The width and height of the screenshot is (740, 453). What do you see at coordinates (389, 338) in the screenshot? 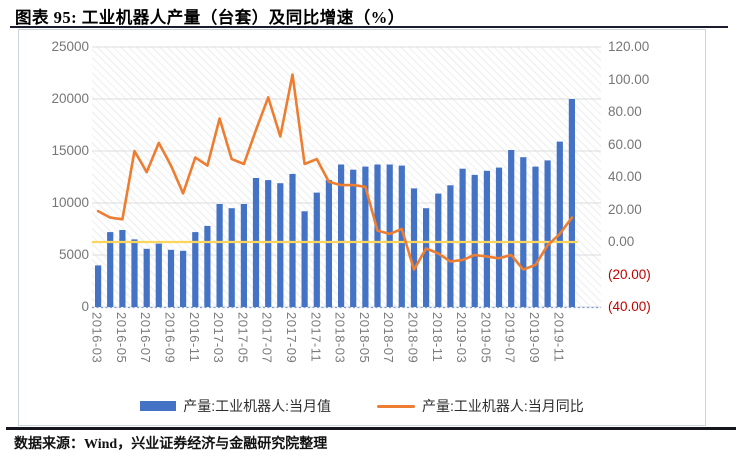
I see `x-axis-tick: 2018-07` at bounding box center [389, 338].